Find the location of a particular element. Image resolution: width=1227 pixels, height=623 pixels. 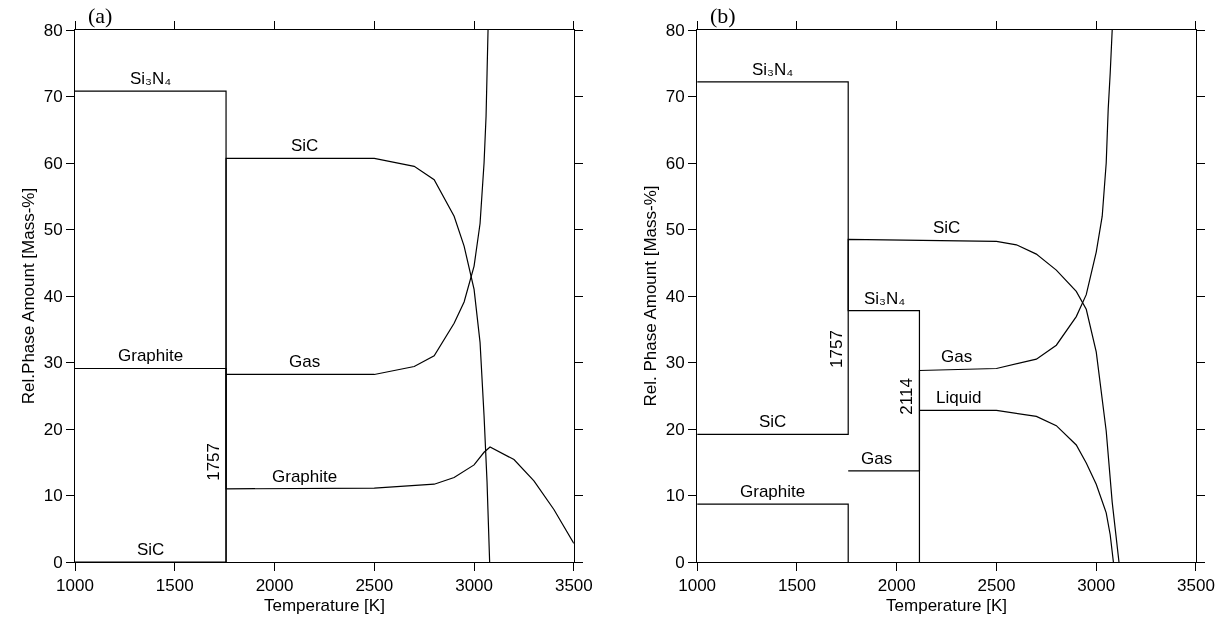

y-axis-title: Rel. Phase Amount [Mass-%] is located at coordinates (651, 296).